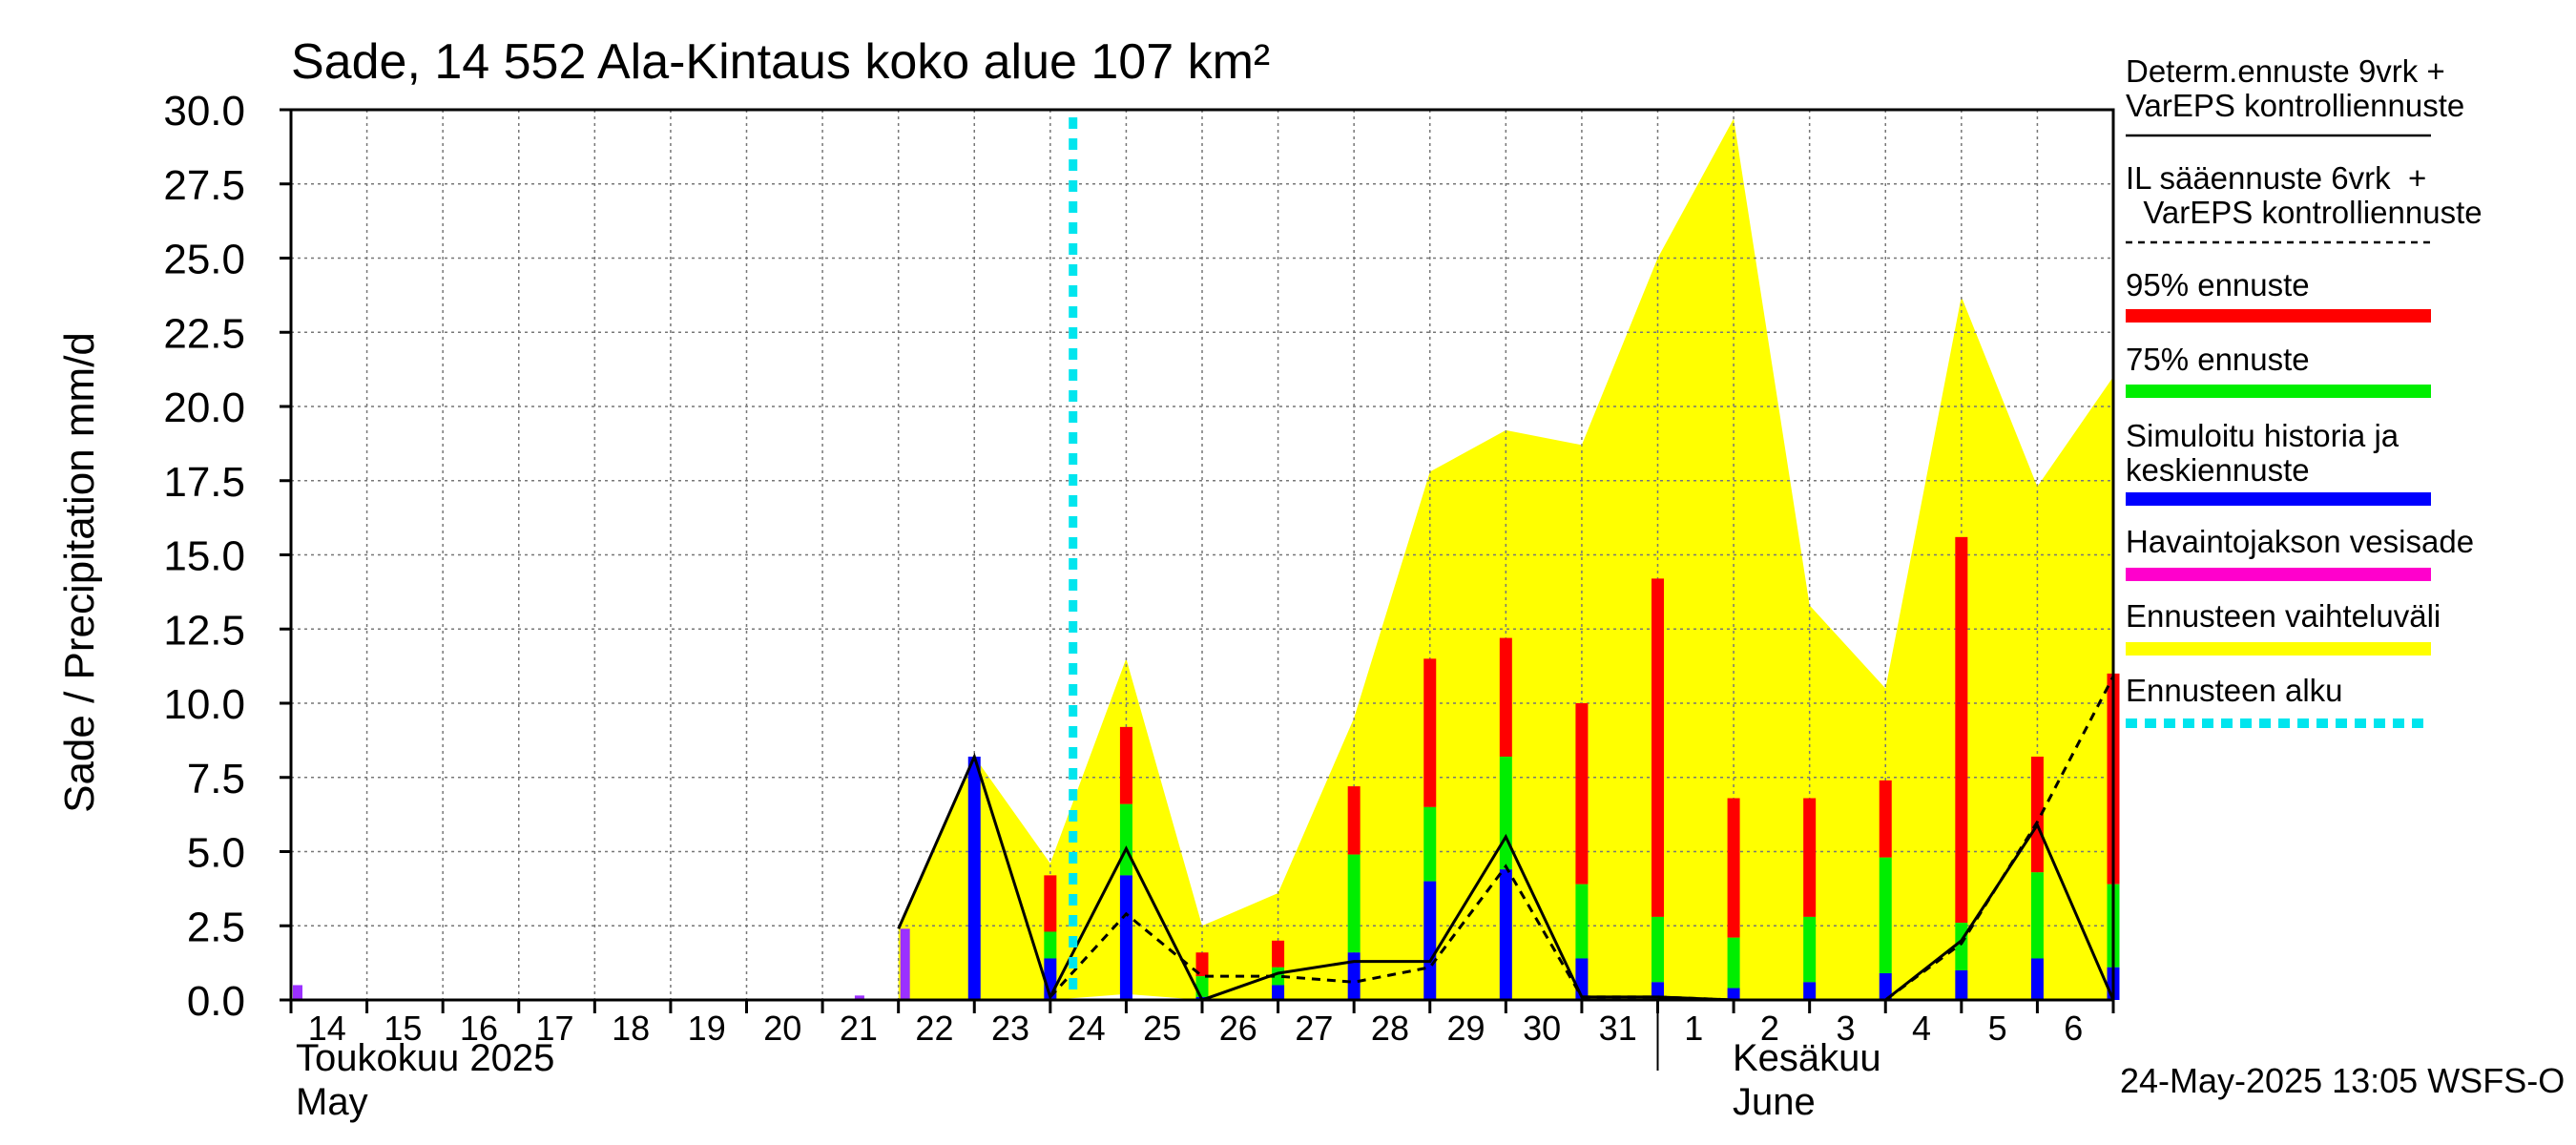 The width and height of the screenshot is (2576, 1145). What do you see at coordinates (204, 630) in the screenshot?
I see `y-tick-label: 12.5` at bounding box center [204, 630].